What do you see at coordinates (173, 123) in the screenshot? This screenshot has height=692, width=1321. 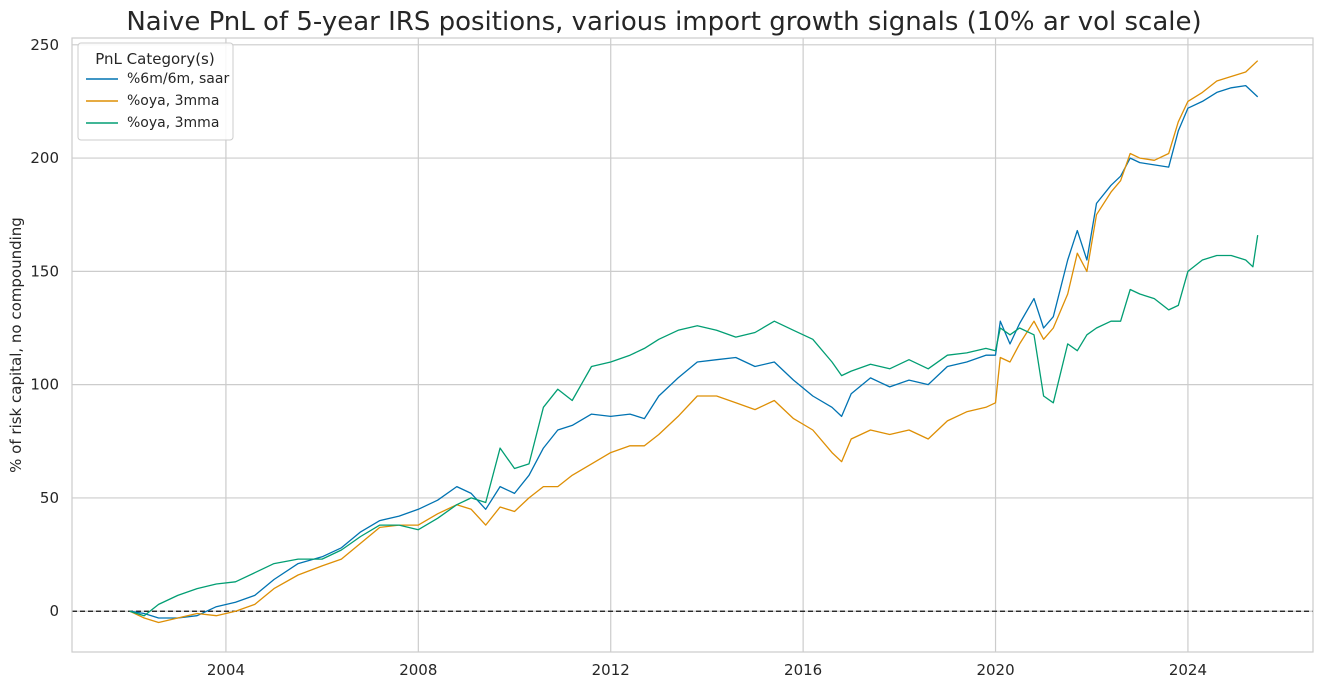 I see `legend-label-3: %oya, 3mma` at bounding box center [173, 123].